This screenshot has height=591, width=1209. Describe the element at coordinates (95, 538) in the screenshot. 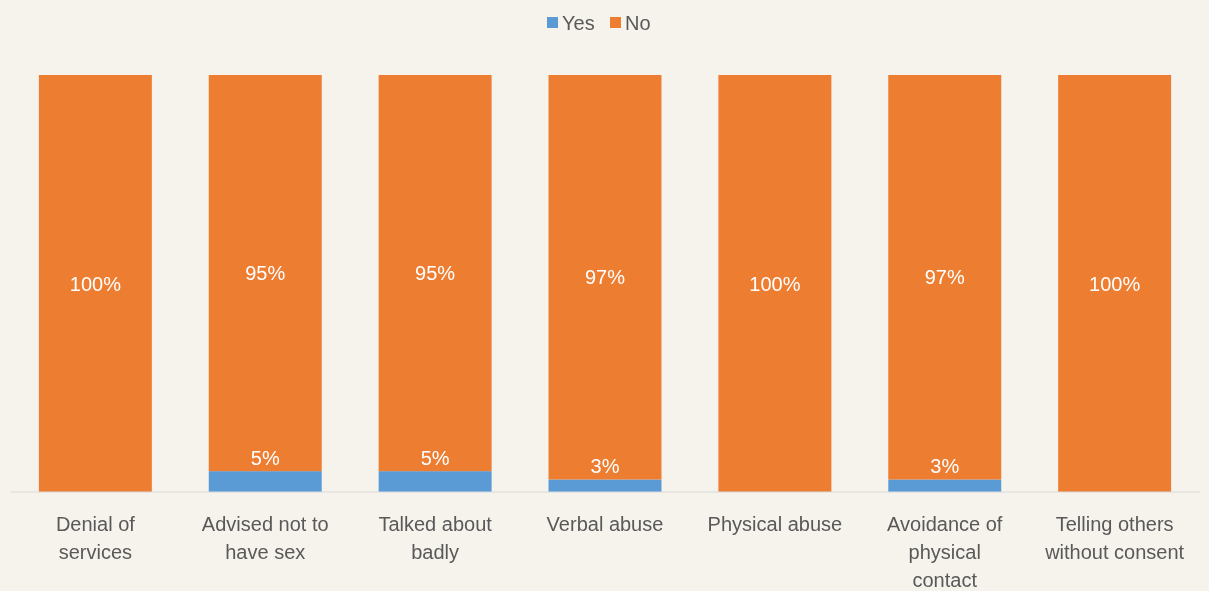

I see `x-tick-label: Denial of services` at that location.